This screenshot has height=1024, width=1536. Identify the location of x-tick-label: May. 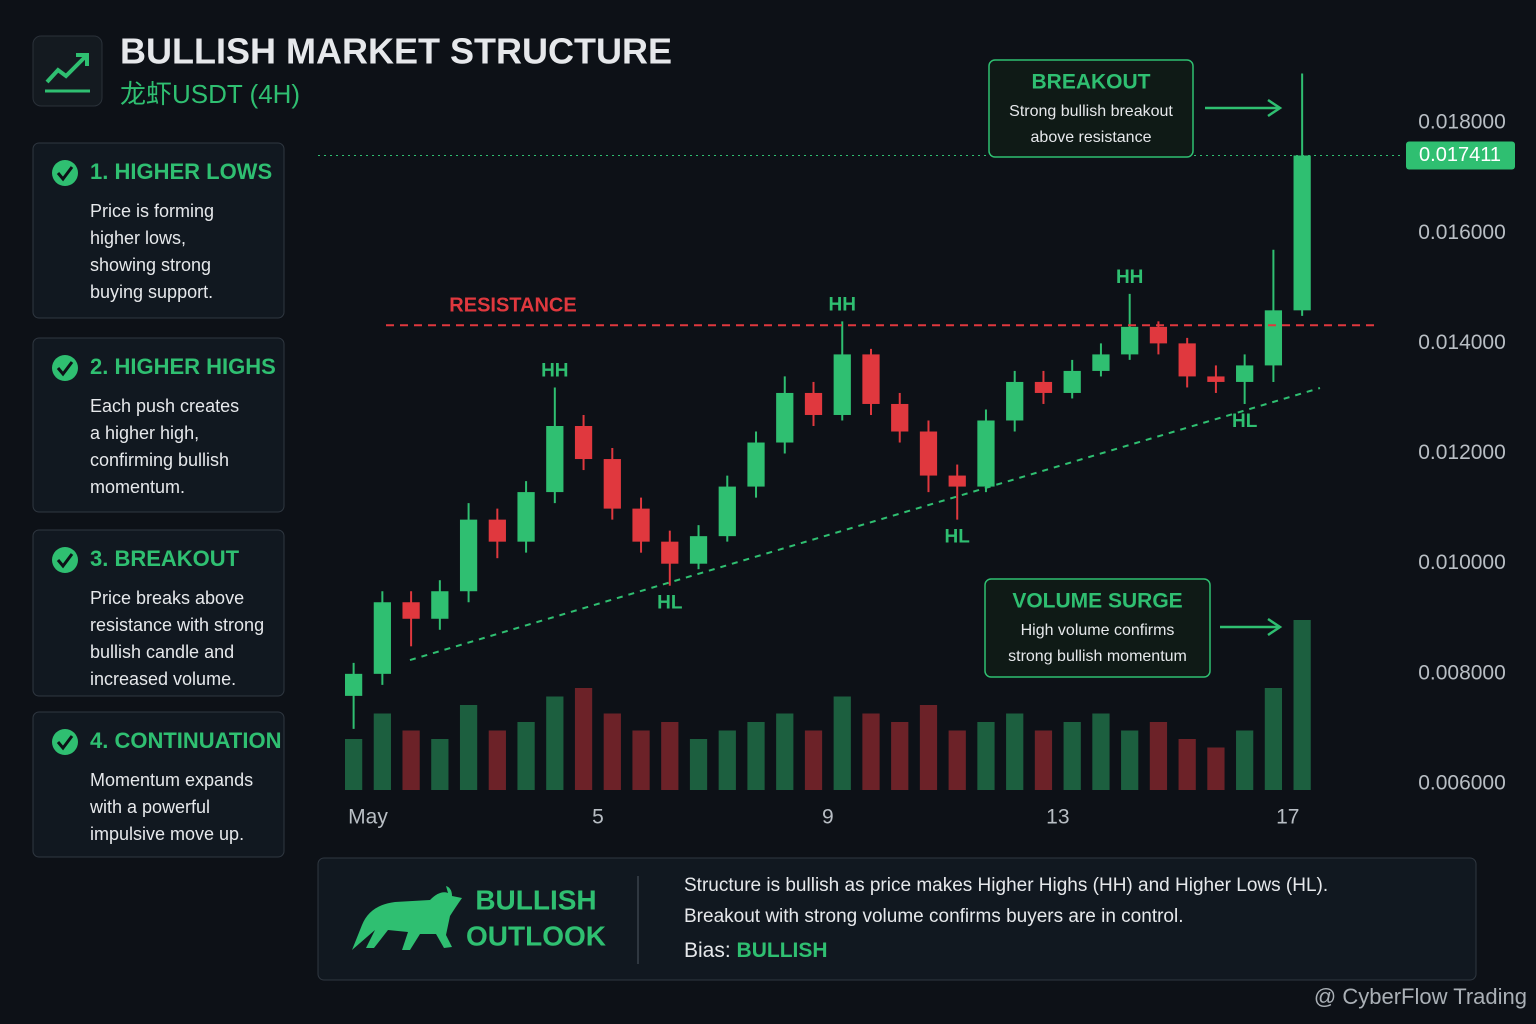
(368, 817).